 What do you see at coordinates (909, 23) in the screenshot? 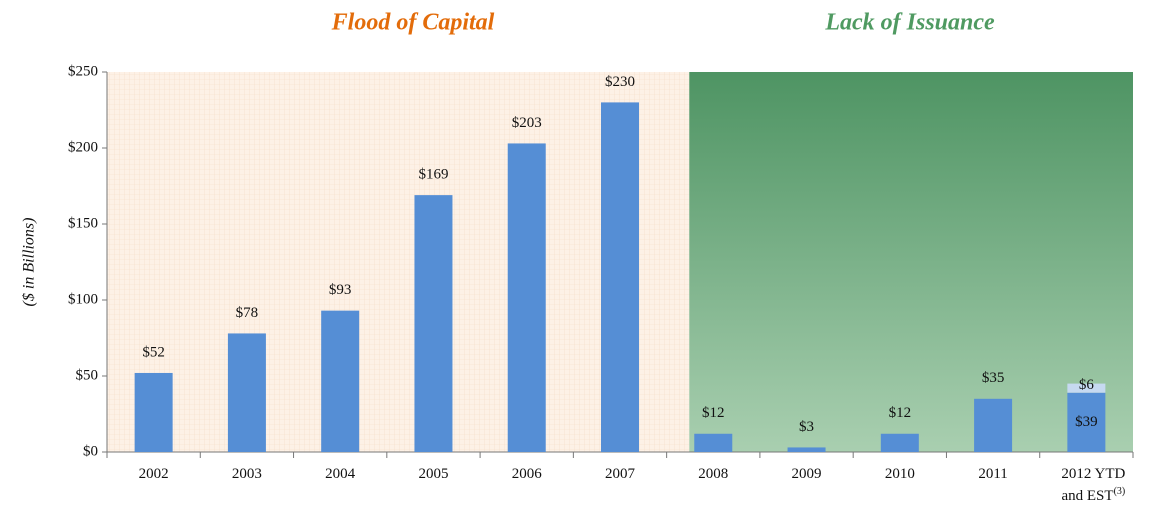
I see `region-title: Lack of Issuance` at bounding box center [909, 23].